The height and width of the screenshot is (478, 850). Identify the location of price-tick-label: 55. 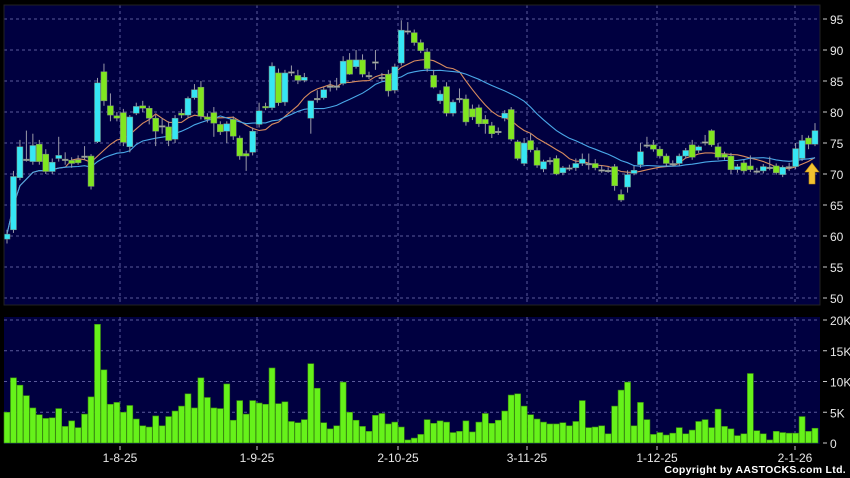
(837, 268).